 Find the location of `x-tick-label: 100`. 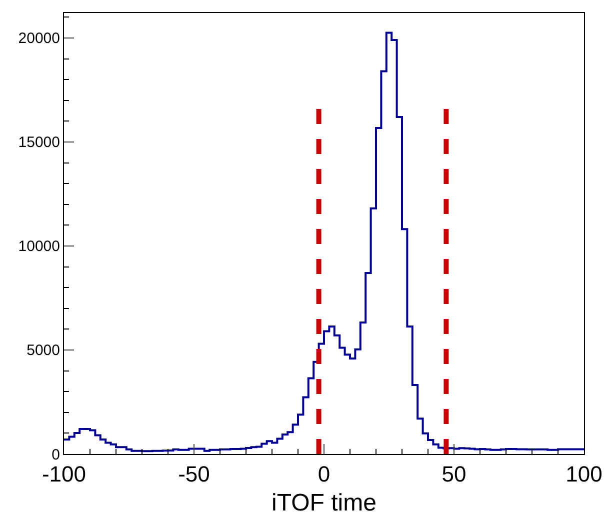

x-tick-label: 100 is located at coordinates (584, 473).